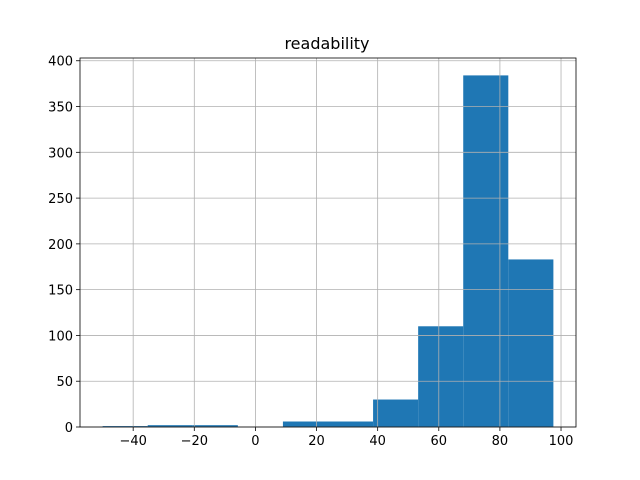  What do you see at coordinates (500, 441) in the screenshot?
I see `x-tick-label: 80` at bounding box center [500, 441].